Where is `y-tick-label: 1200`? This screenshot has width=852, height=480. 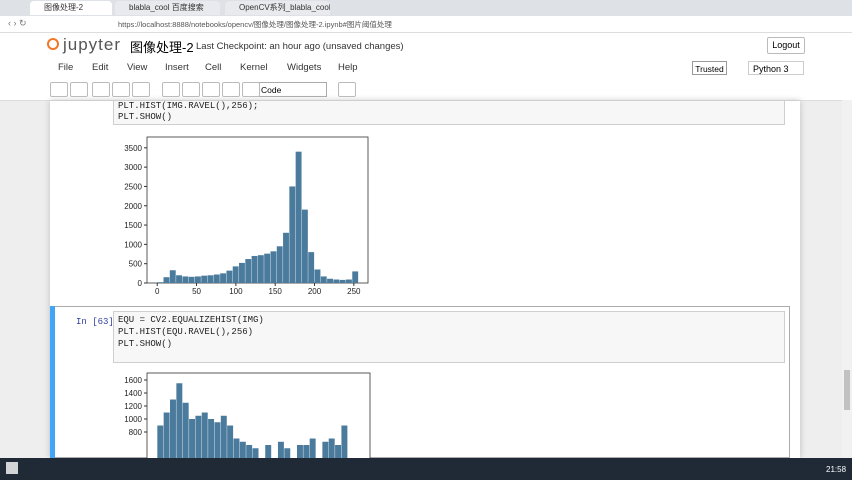
y-tick-label: 1200 is located at coordinates (133, 406).